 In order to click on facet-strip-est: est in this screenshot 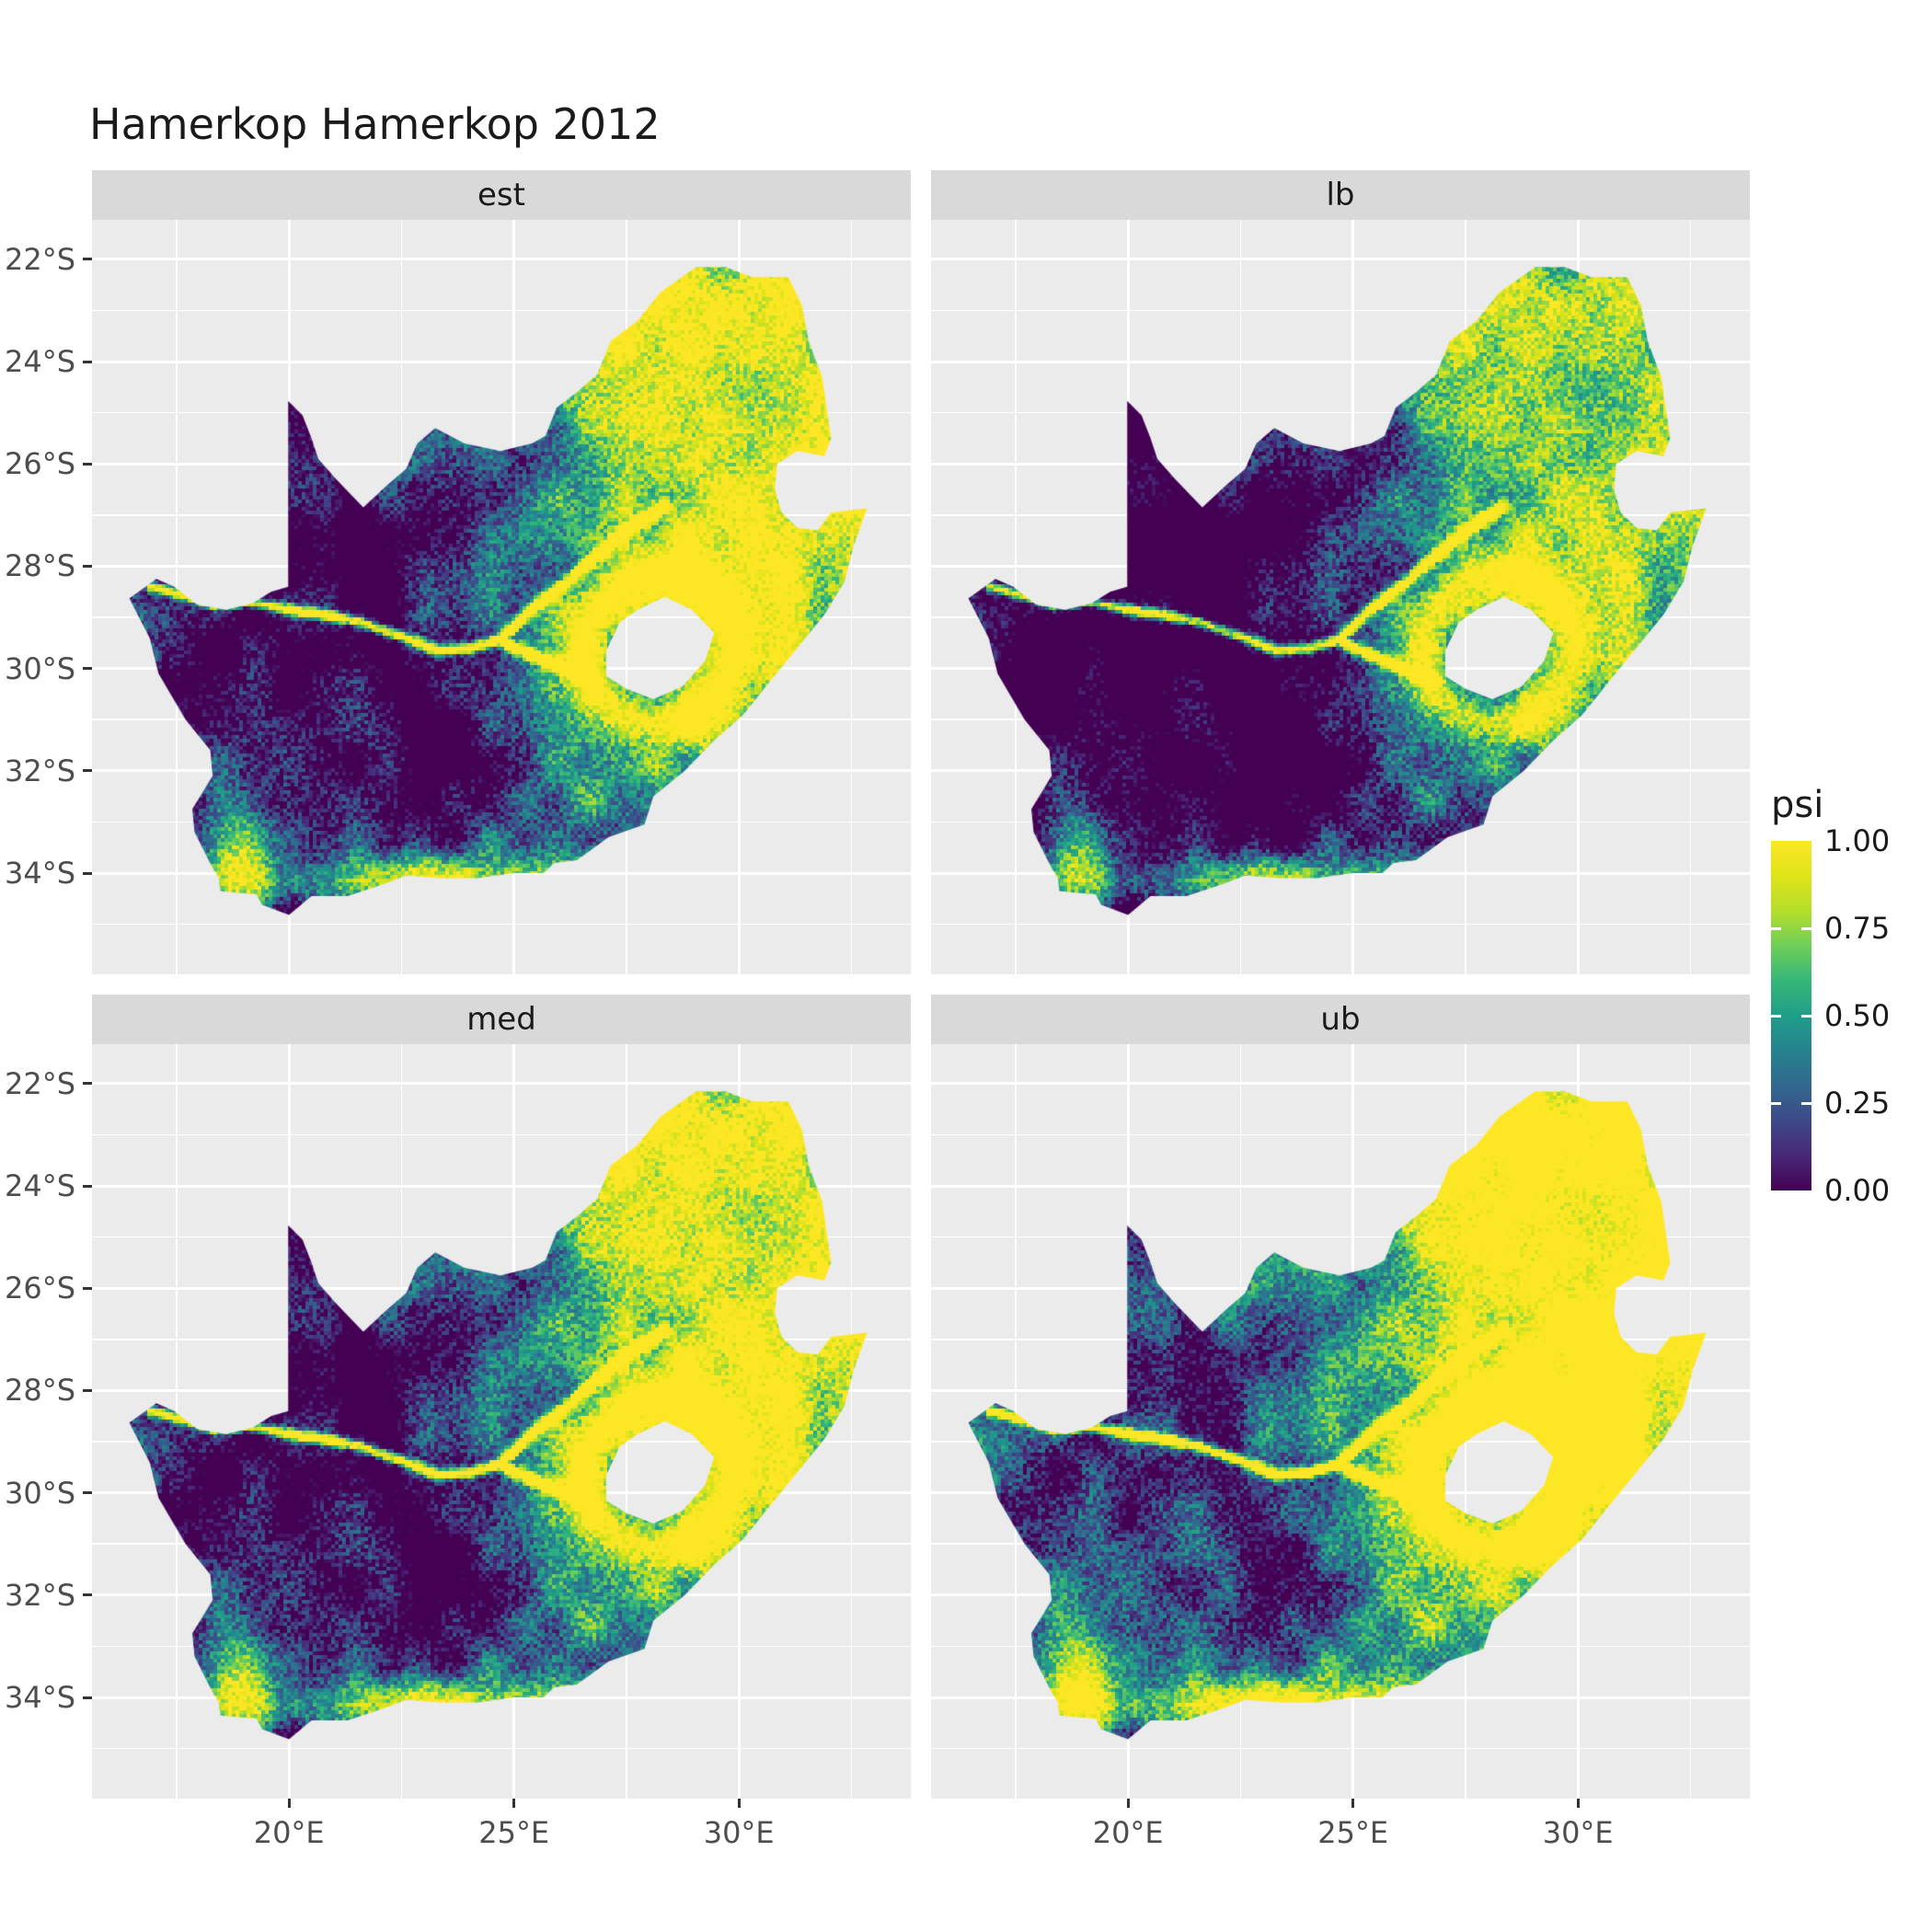, I will do `click(501, 195)`.